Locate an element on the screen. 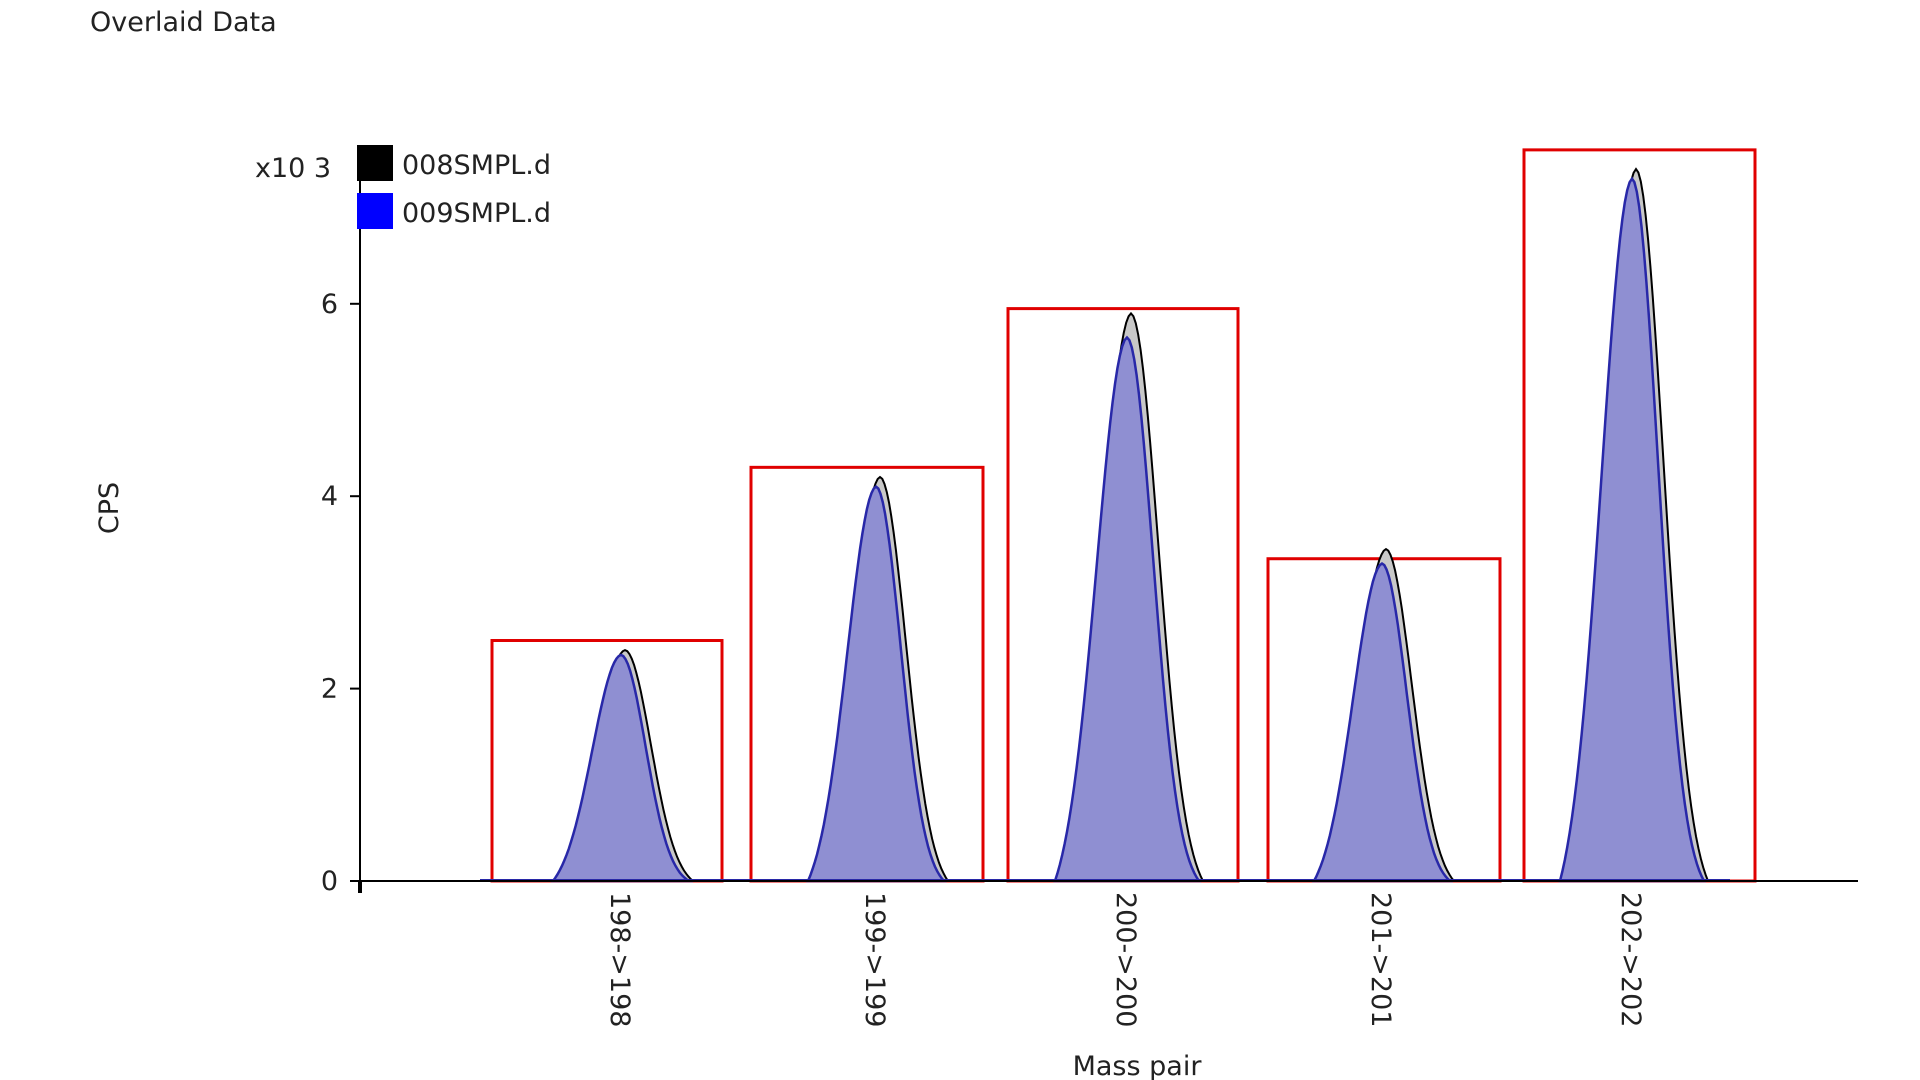  y-tick-label: 2 is located at coordinates (329, 689).